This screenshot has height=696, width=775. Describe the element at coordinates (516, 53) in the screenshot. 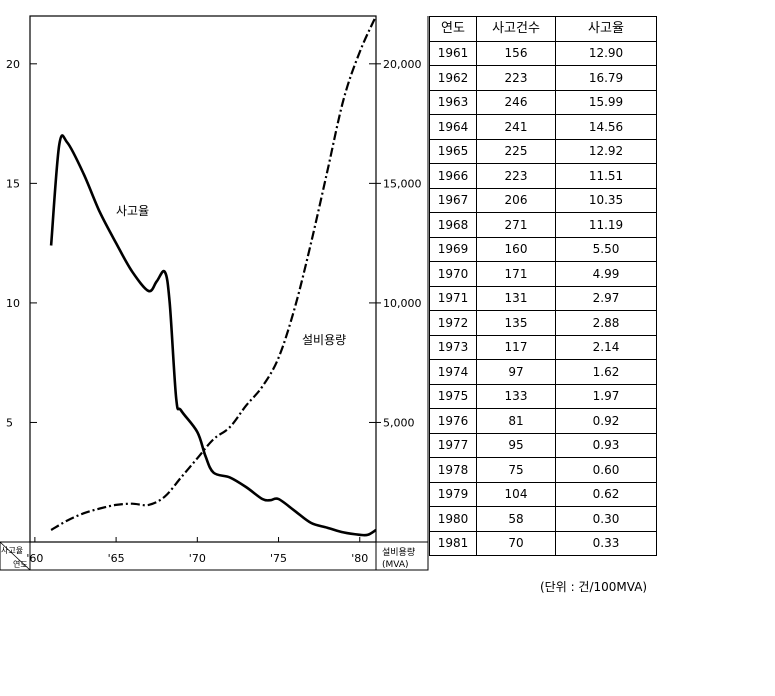

I see `accident-count-cell: 156` at that location.